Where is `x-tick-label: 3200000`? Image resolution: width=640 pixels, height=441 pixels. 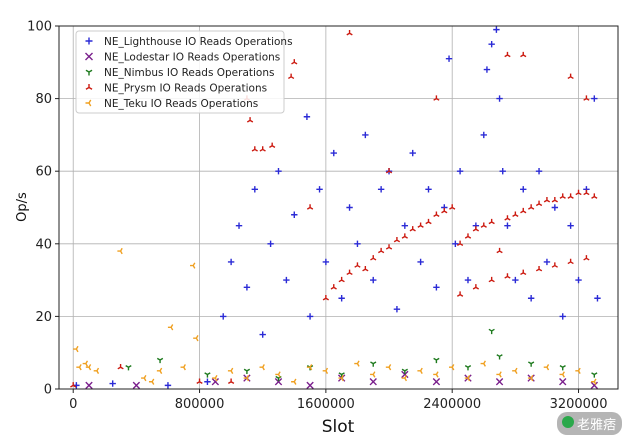
x-tick-label: 3200000 is located at coordinates (579, 404).